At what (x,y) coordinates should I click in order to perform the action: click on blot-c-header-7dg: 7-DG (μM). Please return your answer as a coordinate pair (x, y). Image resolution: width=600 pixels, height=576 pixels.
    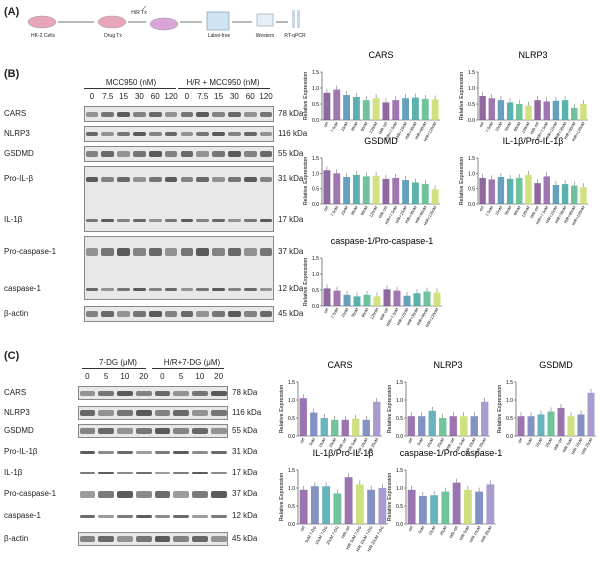
    Looking at the image, I should click on (118, 362).